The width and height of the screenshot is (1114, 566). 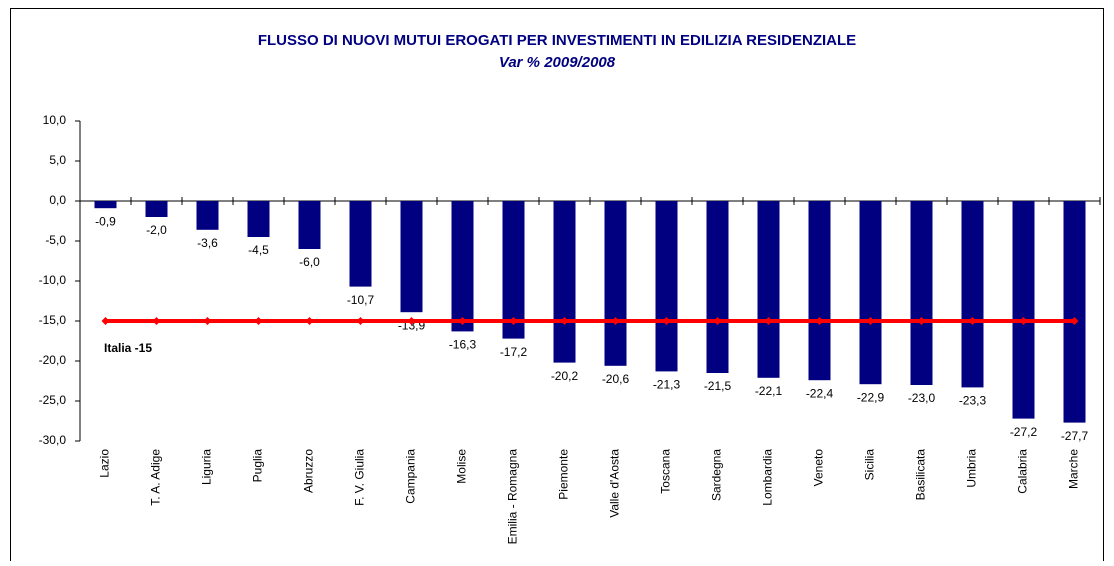 What do you see at coordinates (1075, 436) in the screenshot?
I see `data-label: -27,7` at bounding box center [1075, 436].